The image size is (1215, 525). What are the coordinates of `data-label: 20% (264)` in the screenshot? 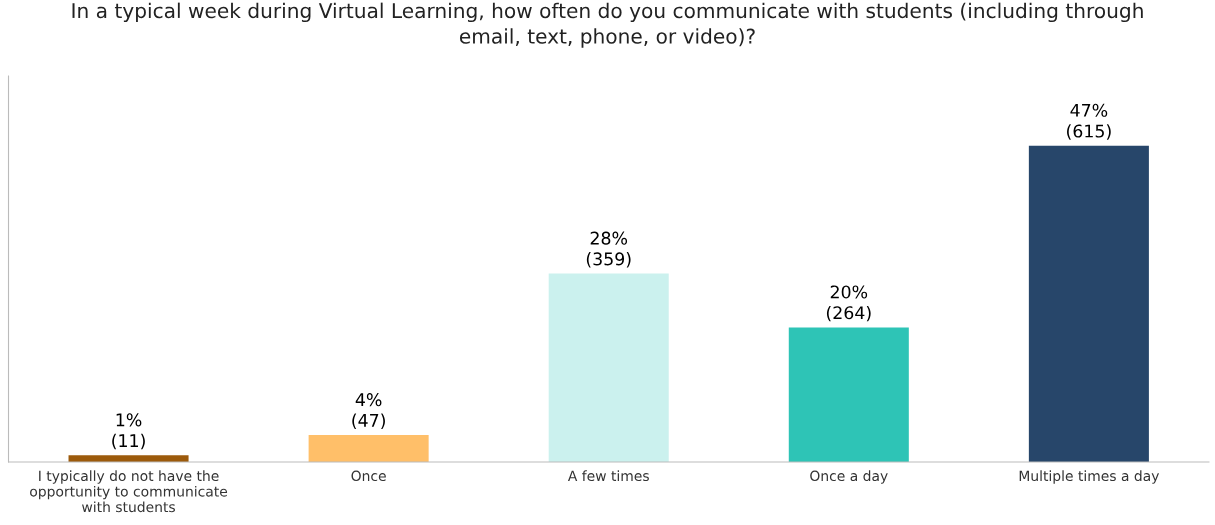 It's located at (848, 303).